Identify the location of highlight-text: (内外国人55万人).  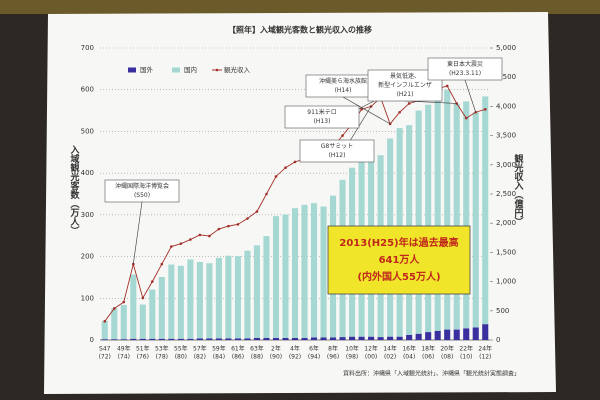
(398, 276).